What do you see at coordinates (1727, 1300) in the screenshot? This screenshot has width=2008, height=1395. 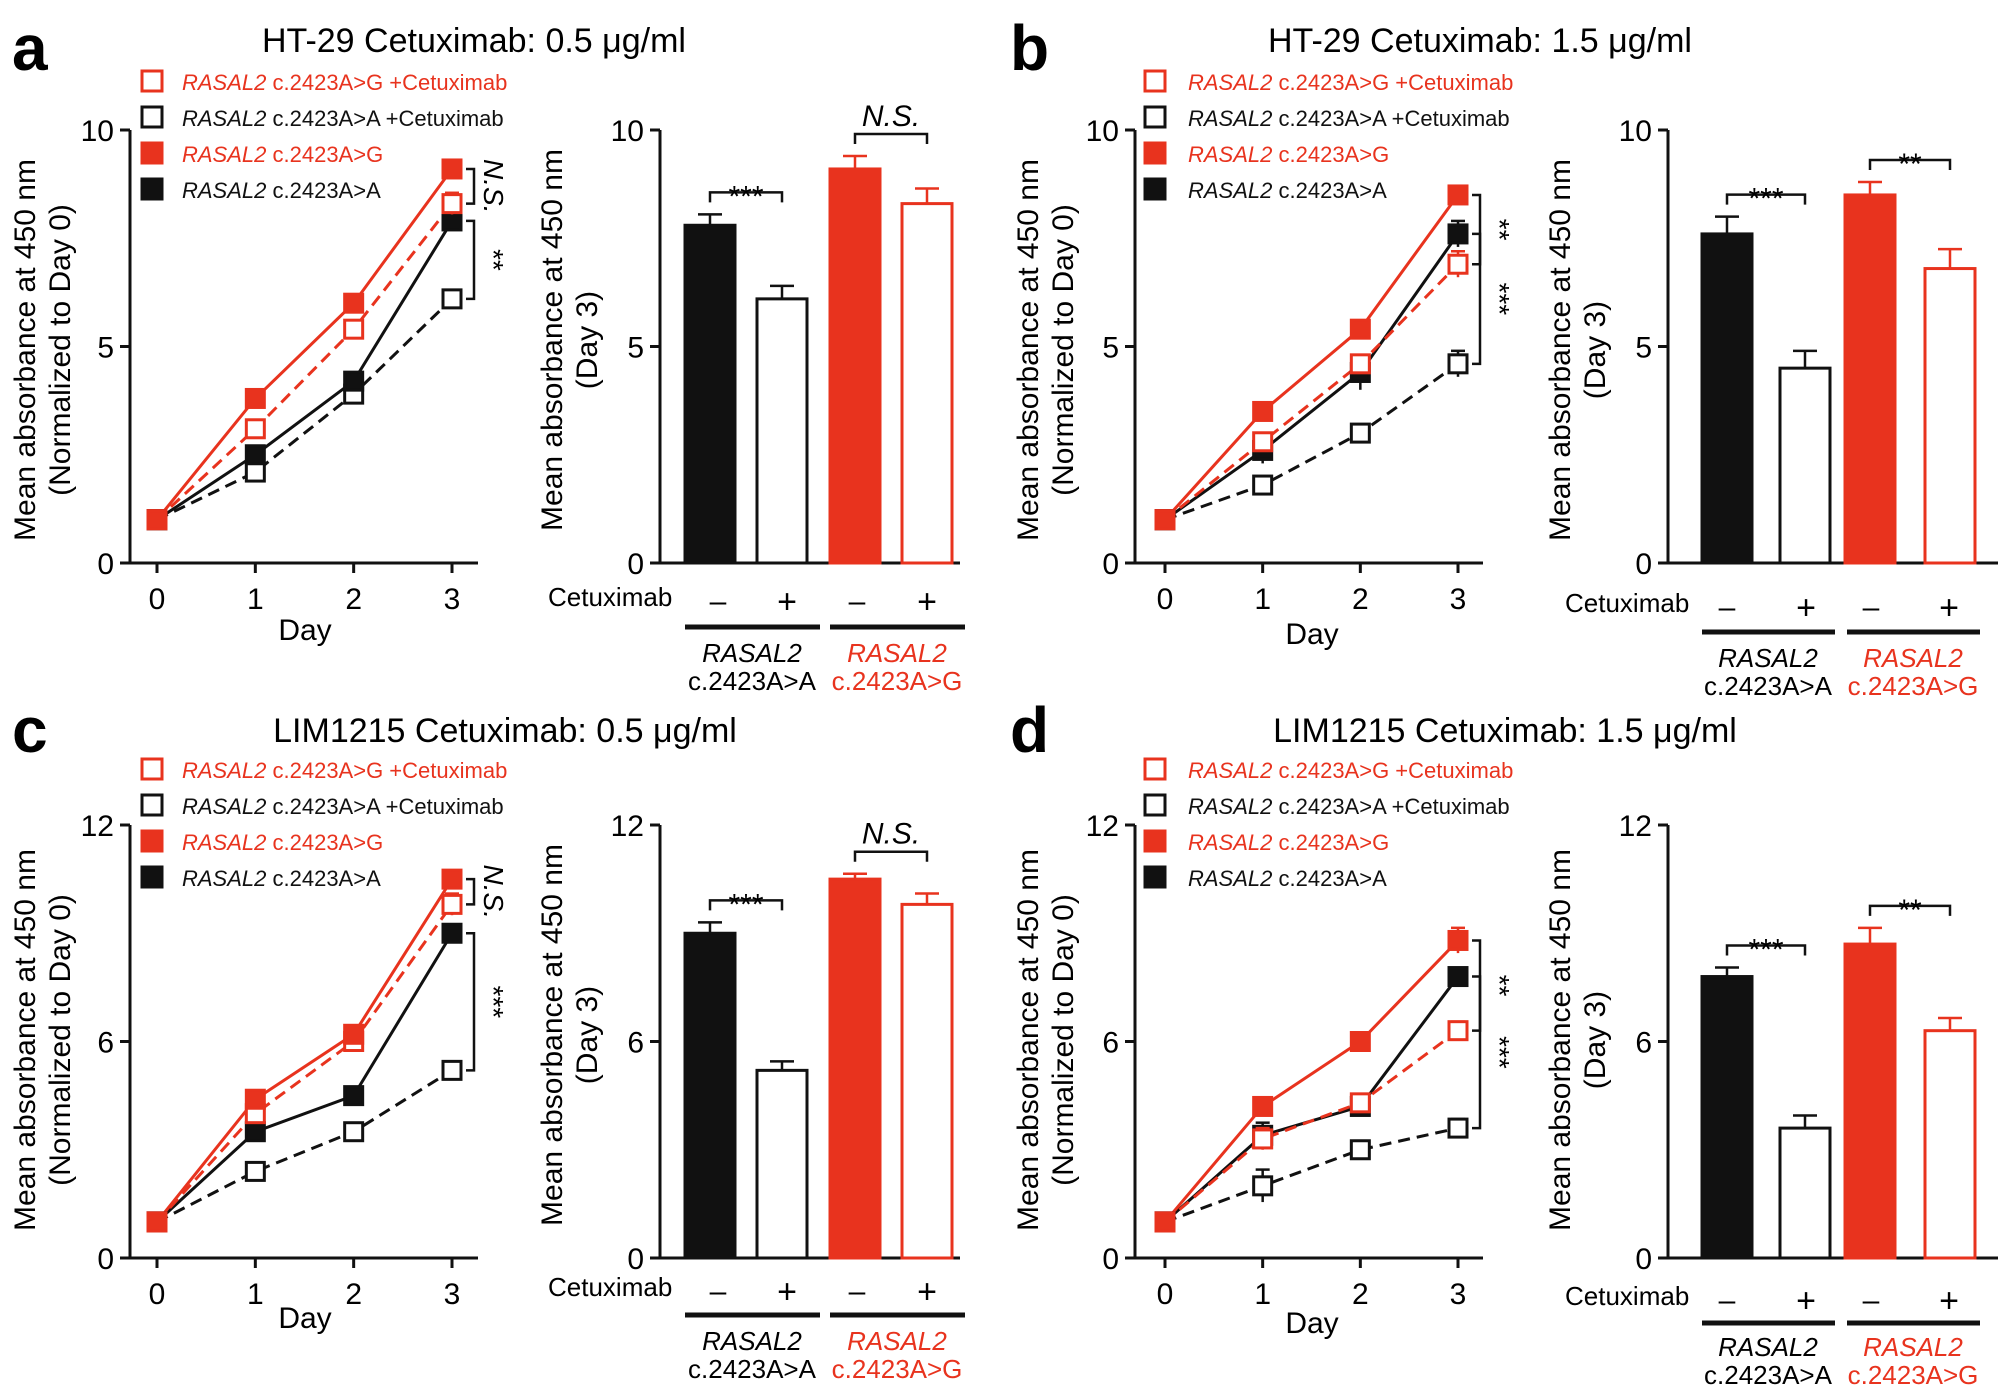 I see `bar-d-minus-1: –` at bounding box center [1727, 1300].